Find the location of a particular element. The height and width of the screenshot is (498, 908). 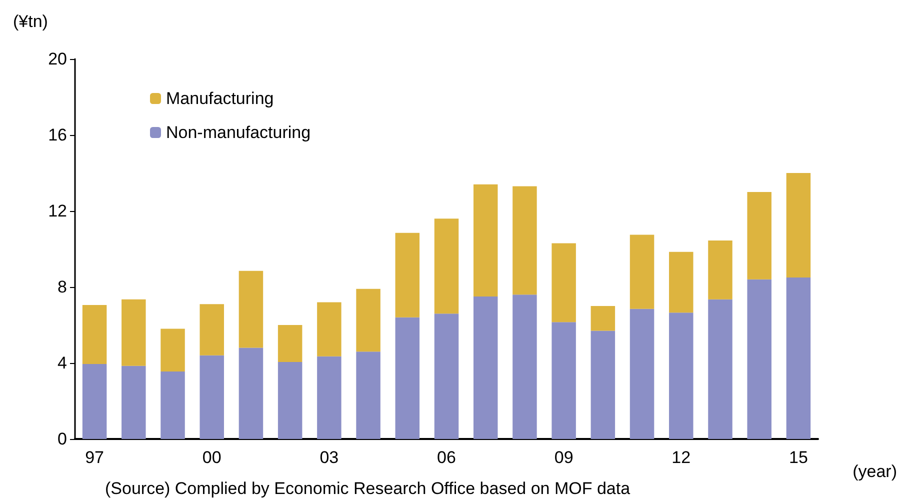

x-tick-label: 03 is located at coordinates (329, 457).